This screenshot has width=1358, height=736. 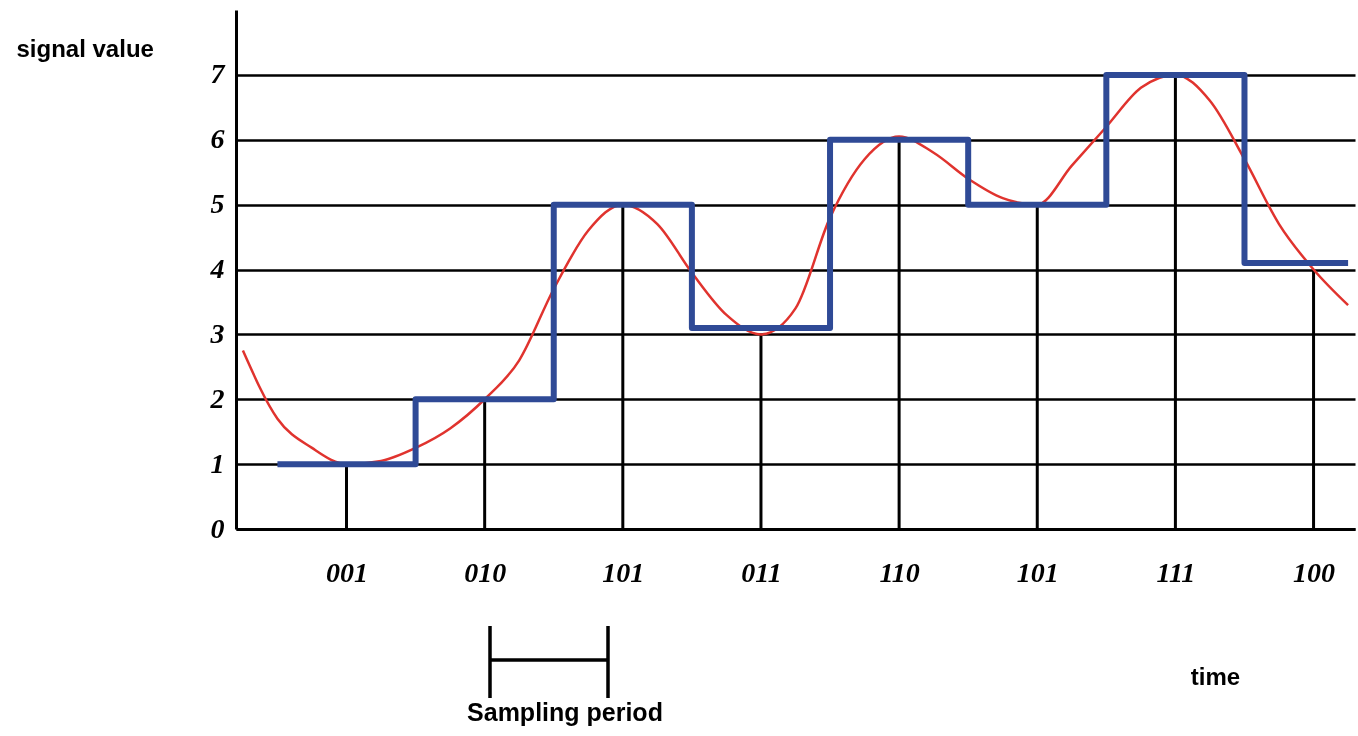 I want to click on text: Sampling period, so click(x=565, y=712).